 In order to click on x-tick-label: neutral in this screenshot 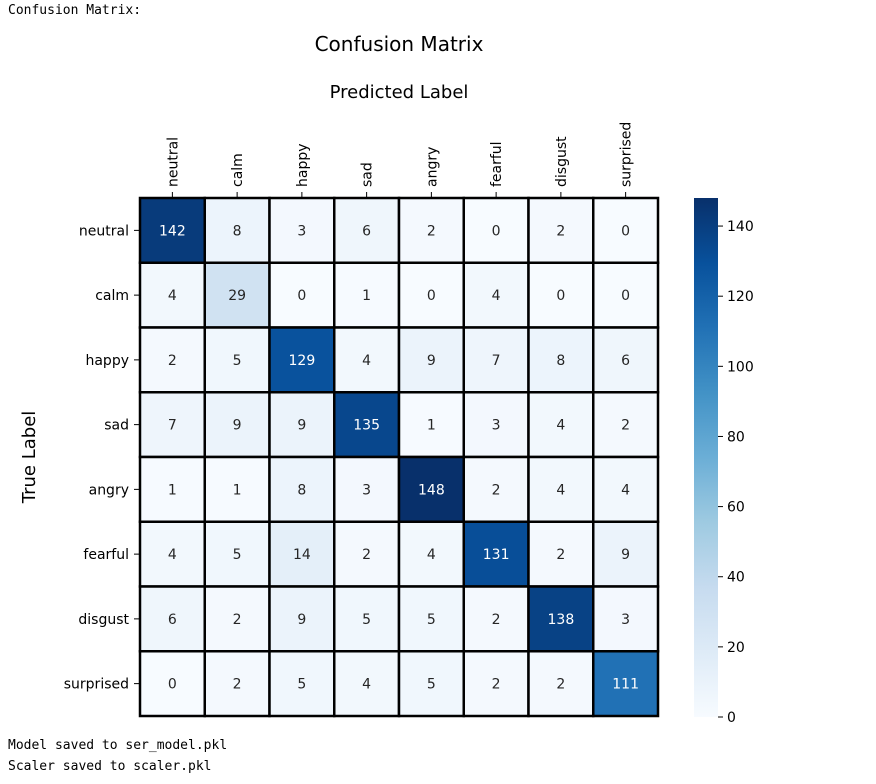, I will do `click(173, 162)`.